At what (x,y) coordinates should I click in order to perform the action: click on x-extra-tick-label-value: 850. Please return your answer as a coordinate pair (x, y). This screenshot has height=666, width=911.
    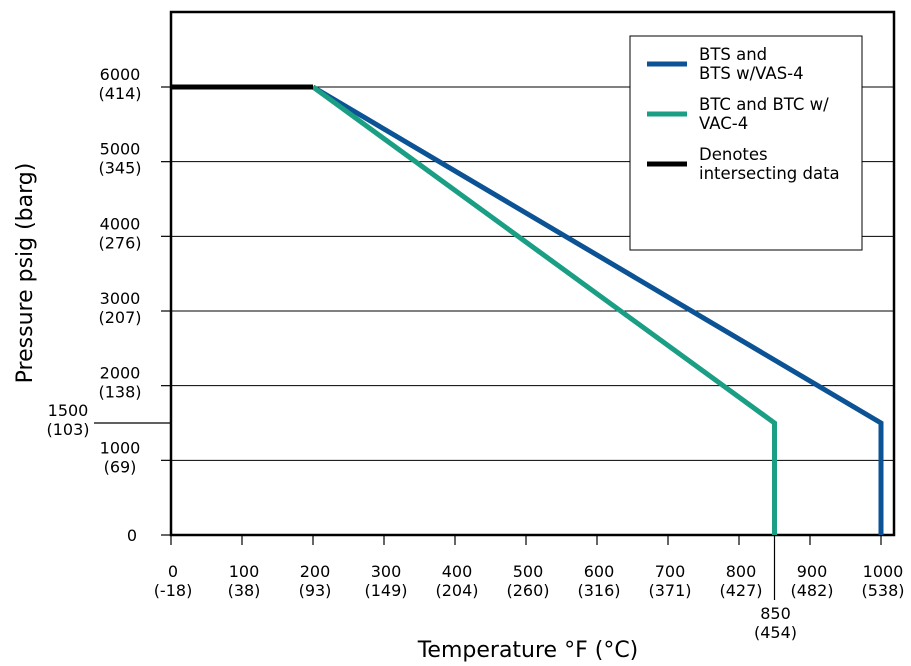
    Looking at the image, I should click on (775, 613).